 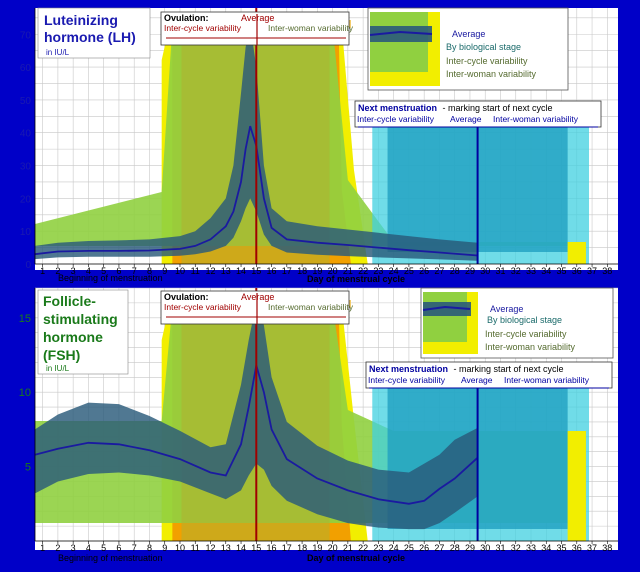 I want to click on lh-x-tick-label: 12, so click(x=211, y=271).